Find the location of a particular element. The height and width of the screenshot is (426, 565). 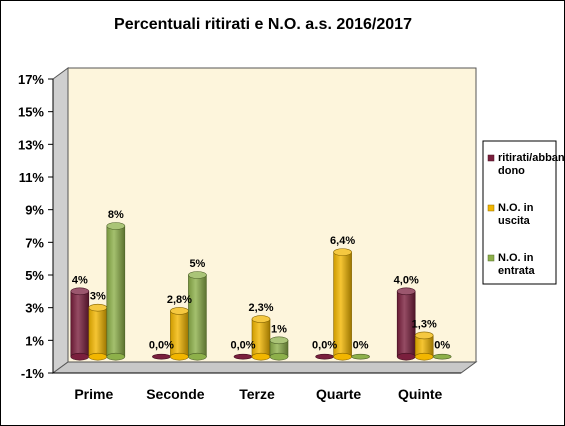

y-tick-label: 5% is located at coordinates (34, 275).